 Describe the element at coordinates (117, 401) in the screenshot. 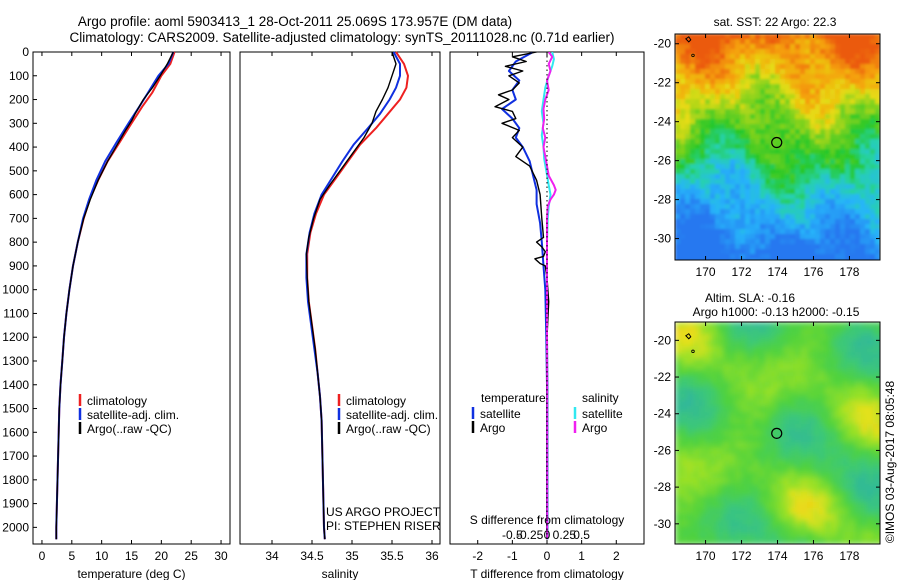

I see `legend-label: climatology` at that location.